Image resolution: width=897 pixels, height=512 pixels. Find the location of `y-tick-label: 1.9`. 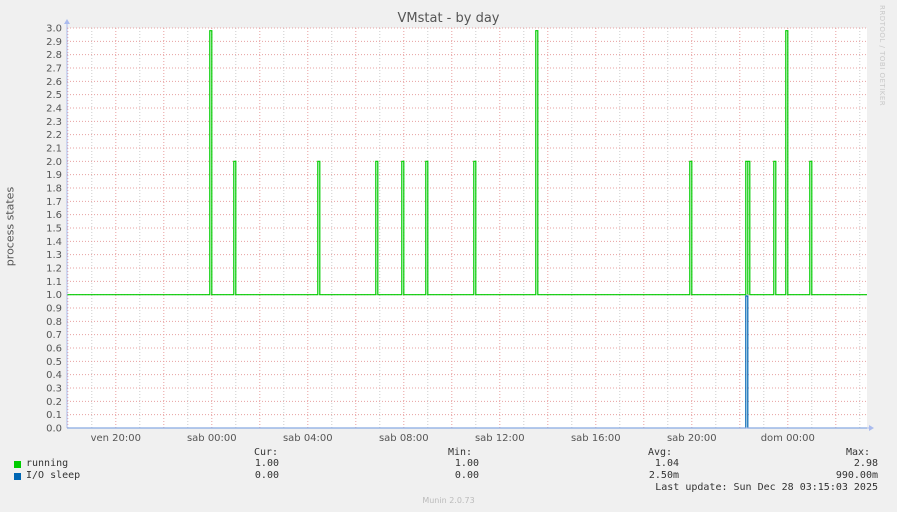

y-tick-label: 1.9 is located at coordinates (54, 175).